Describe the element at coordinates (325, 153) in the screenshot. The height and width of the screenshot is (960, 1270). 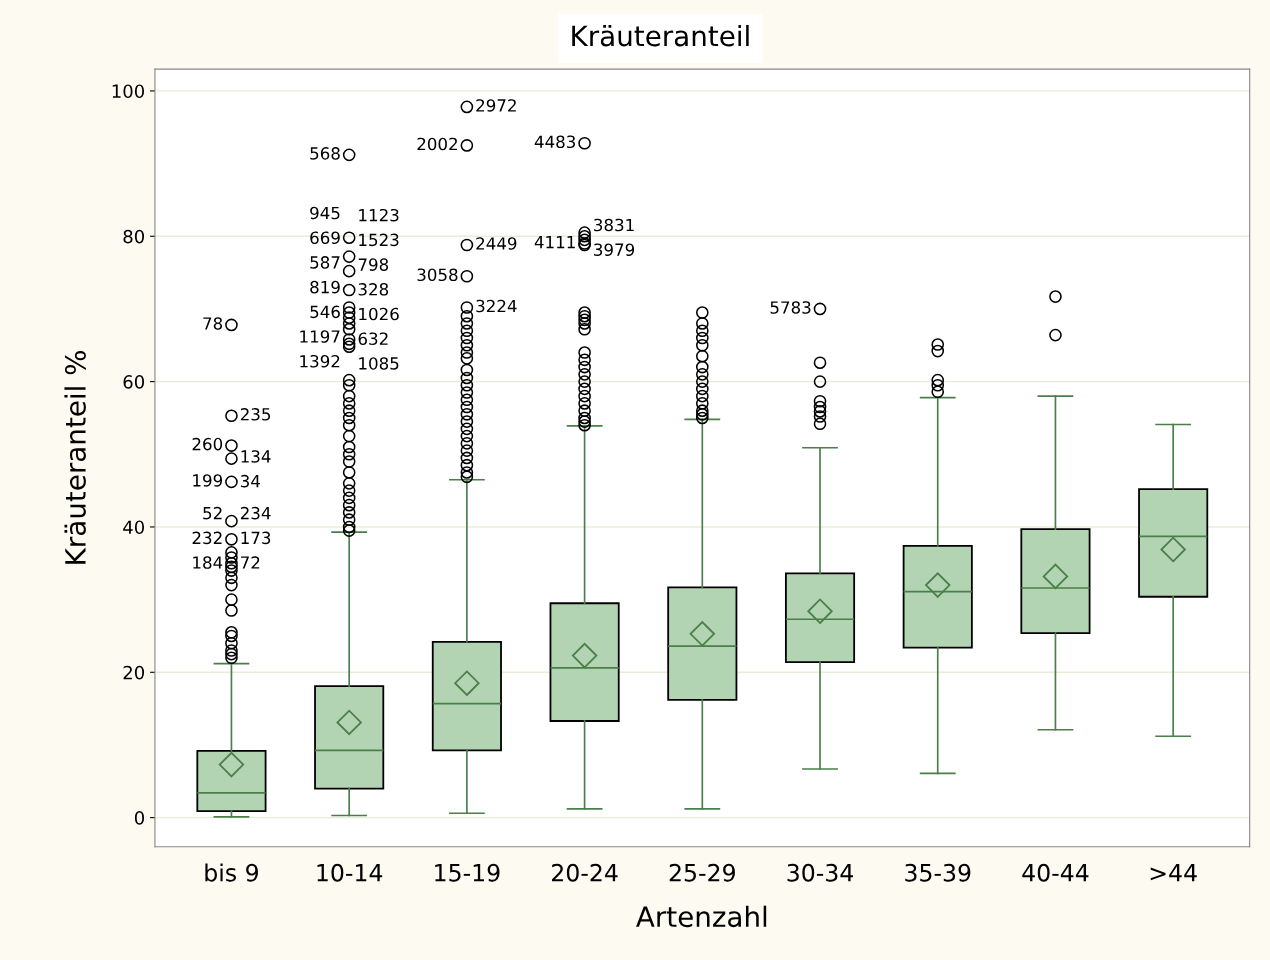
I see `annotation: 568` at that location.